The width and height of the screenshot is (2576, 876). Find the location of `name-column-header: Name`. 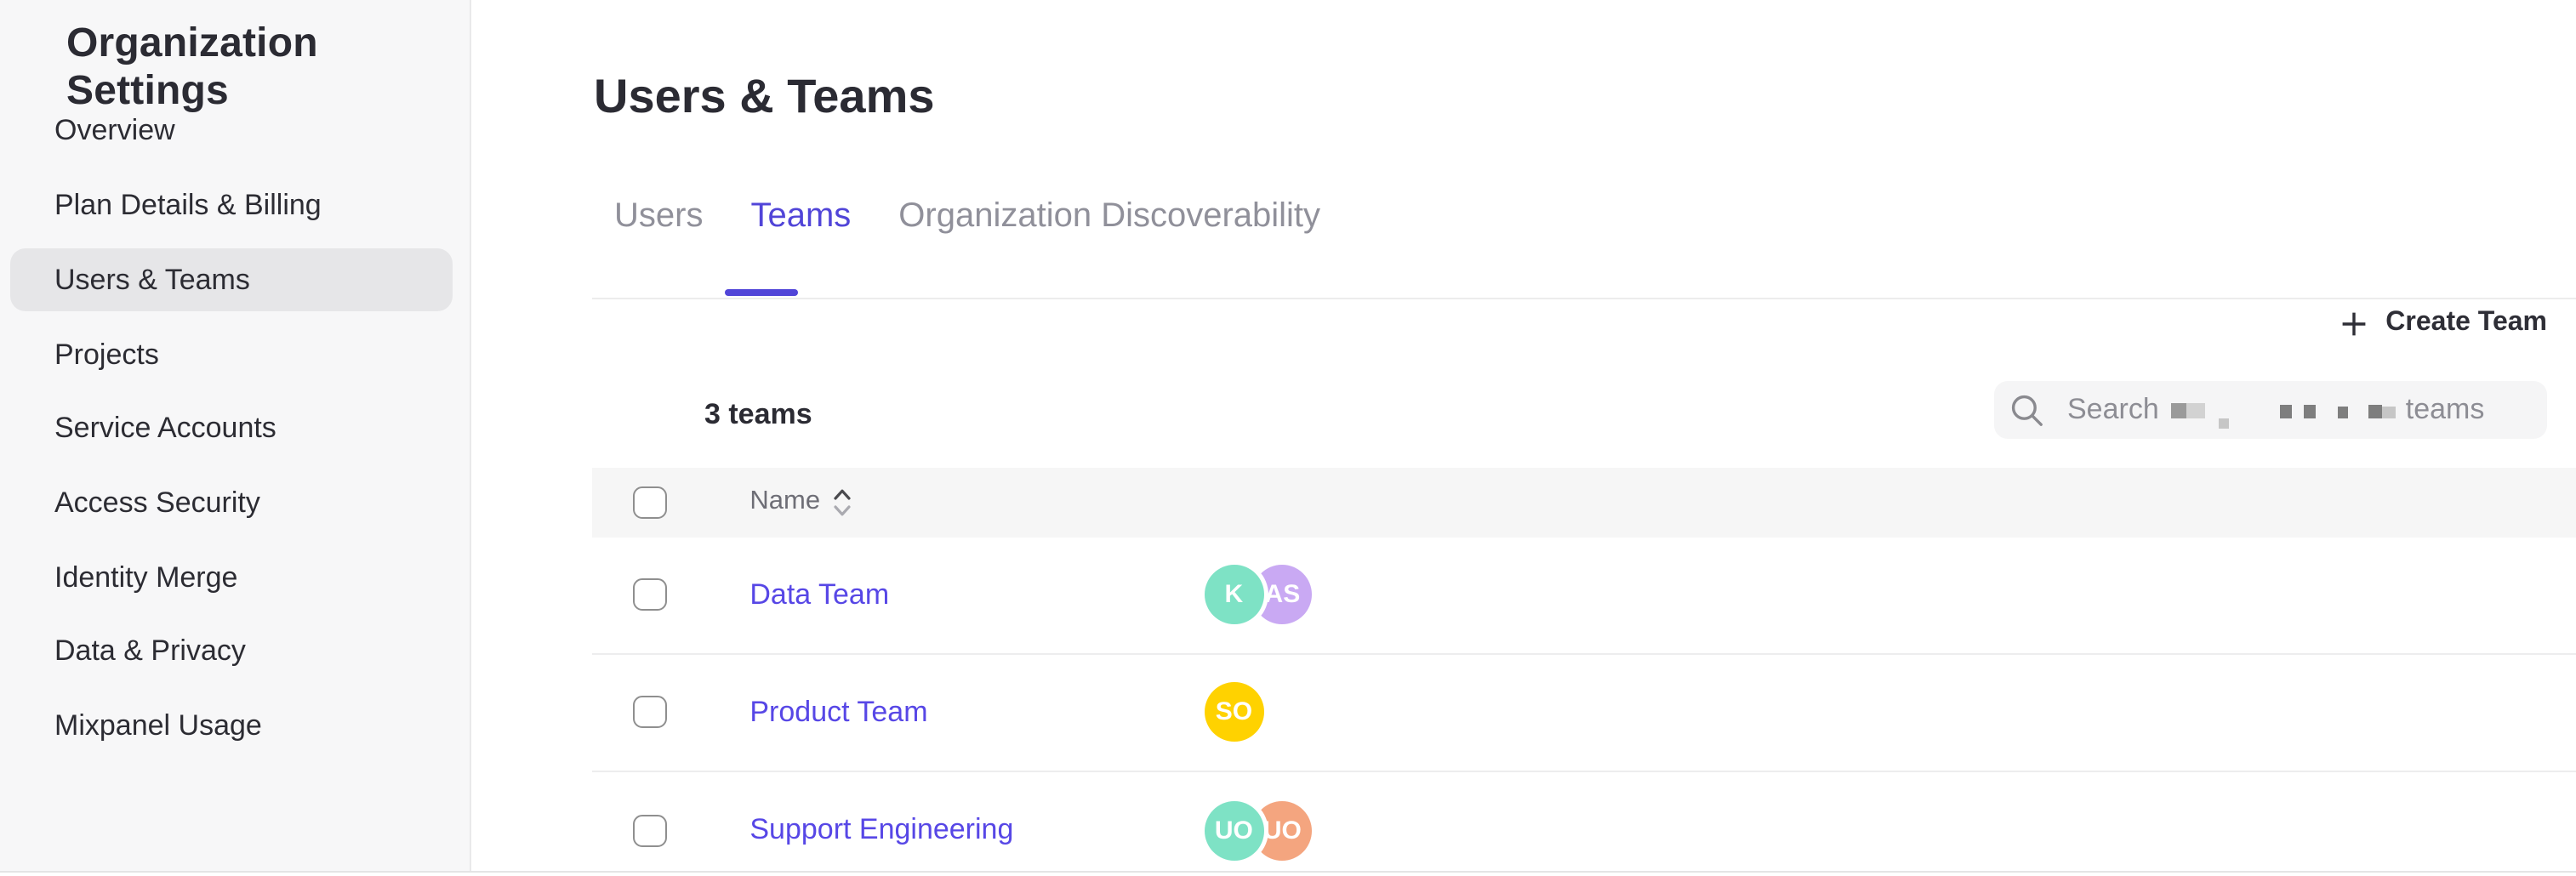

name-column-header: Name is located at coordinates (785, 501).